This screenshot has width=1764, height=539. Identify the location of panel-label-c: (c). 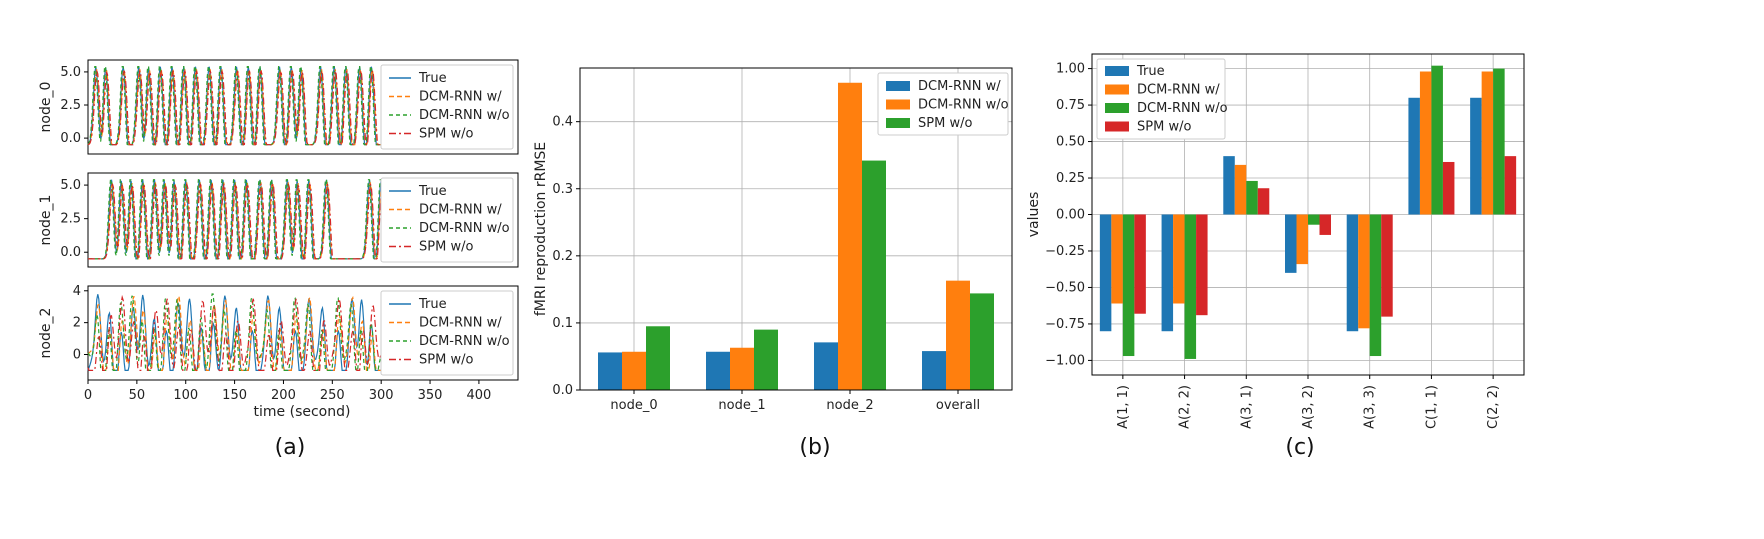
(1299, 447).